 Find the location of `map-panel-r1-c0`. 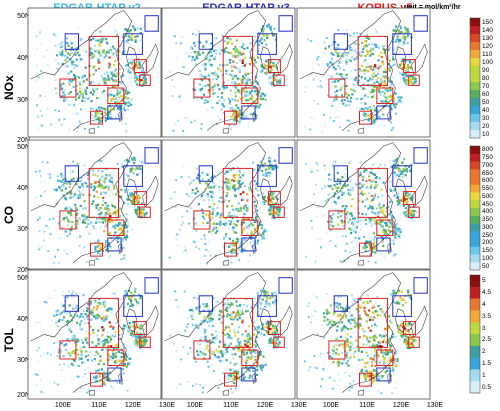

map-panel-r1-c0 is located at coordinates (94, 204).